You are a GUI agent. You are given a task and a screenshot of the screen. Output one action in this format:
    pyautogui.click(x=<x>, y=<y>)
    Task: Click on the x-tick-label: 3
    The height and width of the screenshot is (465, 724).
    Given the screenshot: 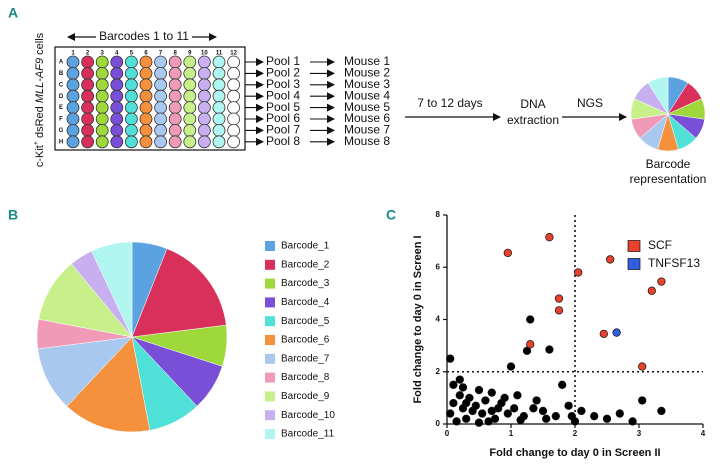 What is the action you would take?
    pyautogui.click(x=639, y=433)
    